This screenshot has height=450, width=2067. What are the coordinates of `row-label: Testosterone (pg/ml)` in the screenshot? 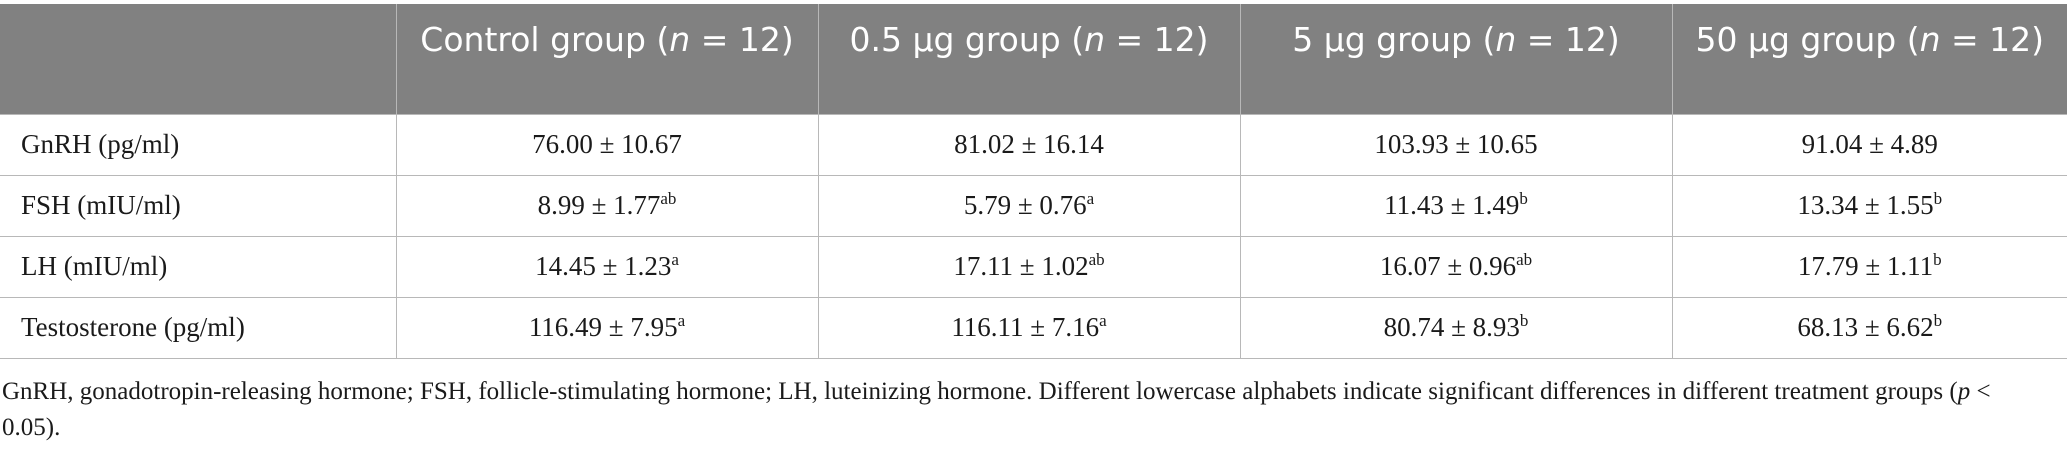 It's located at (198, 327).